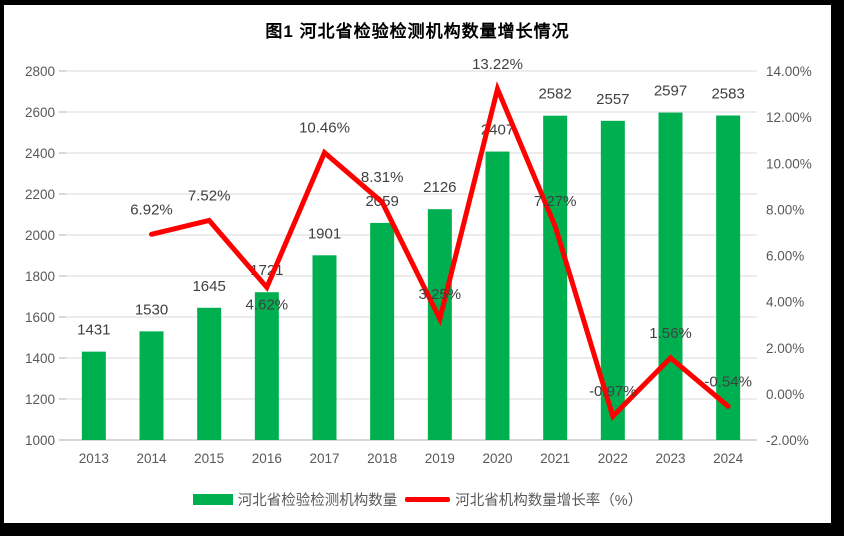 The image size is (844, 536). Describe the element at coordinates (40, 317) in the screenshot. I see `left-axis-label: 1600` at that location.